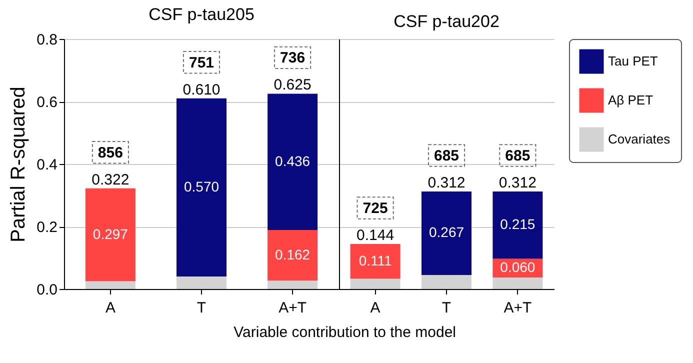  What do you see at coordinates (47, 102) in the screenshot?
I see `y-tick-label: 0.6` at bounding box center [47, 102].